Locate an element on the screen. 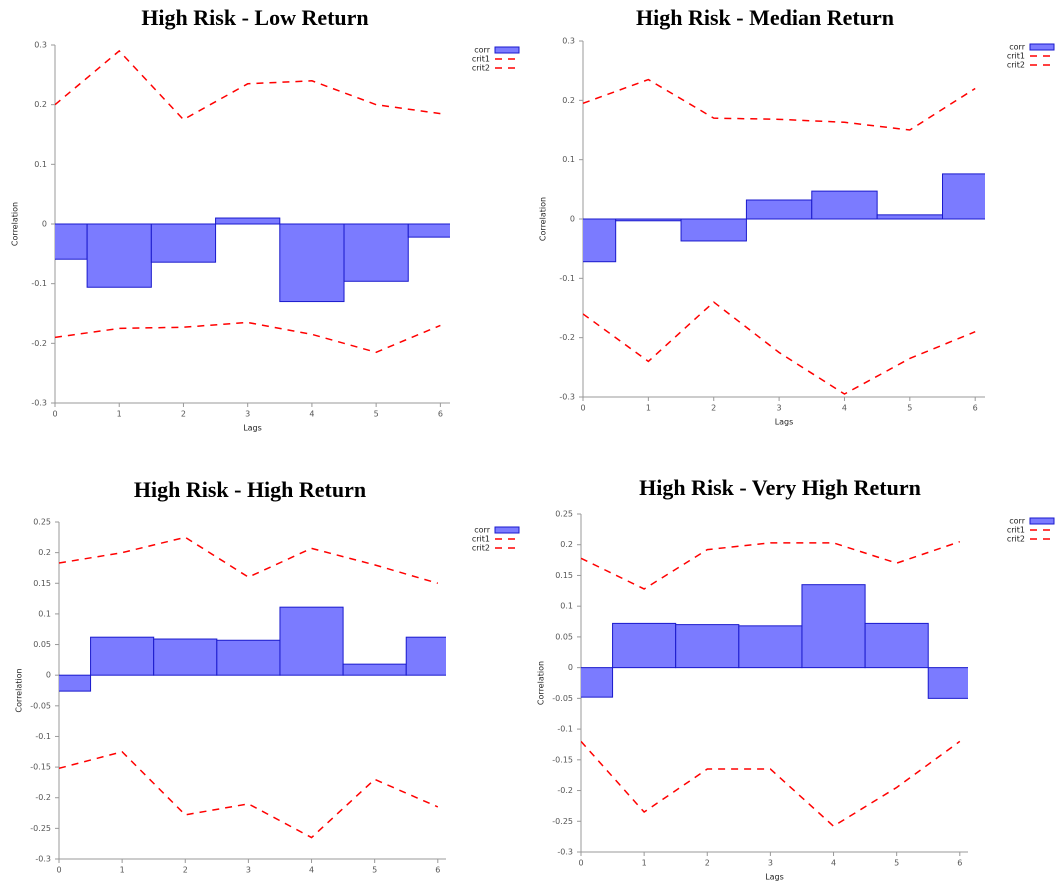 The image size is (1055, 885). y-tick-label: -0.25 is located at coordinates (562, 821).